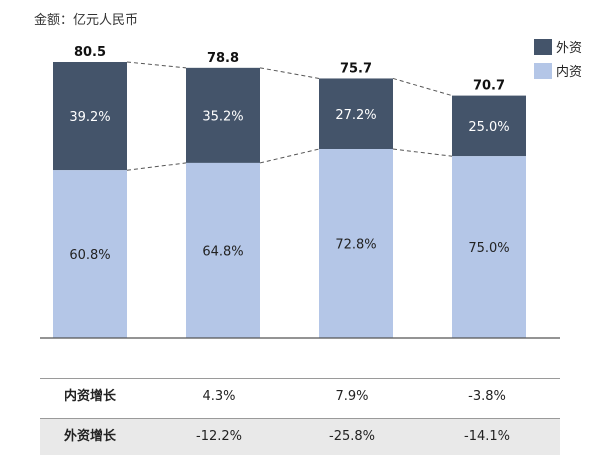 This screenshot has height=469, width=607. Describe the element at coordinates (300, 437) in the screenshot. I see `table-row-foreign-growth: 外资增长 -12.2% -25.8% -14.1%` at that location.